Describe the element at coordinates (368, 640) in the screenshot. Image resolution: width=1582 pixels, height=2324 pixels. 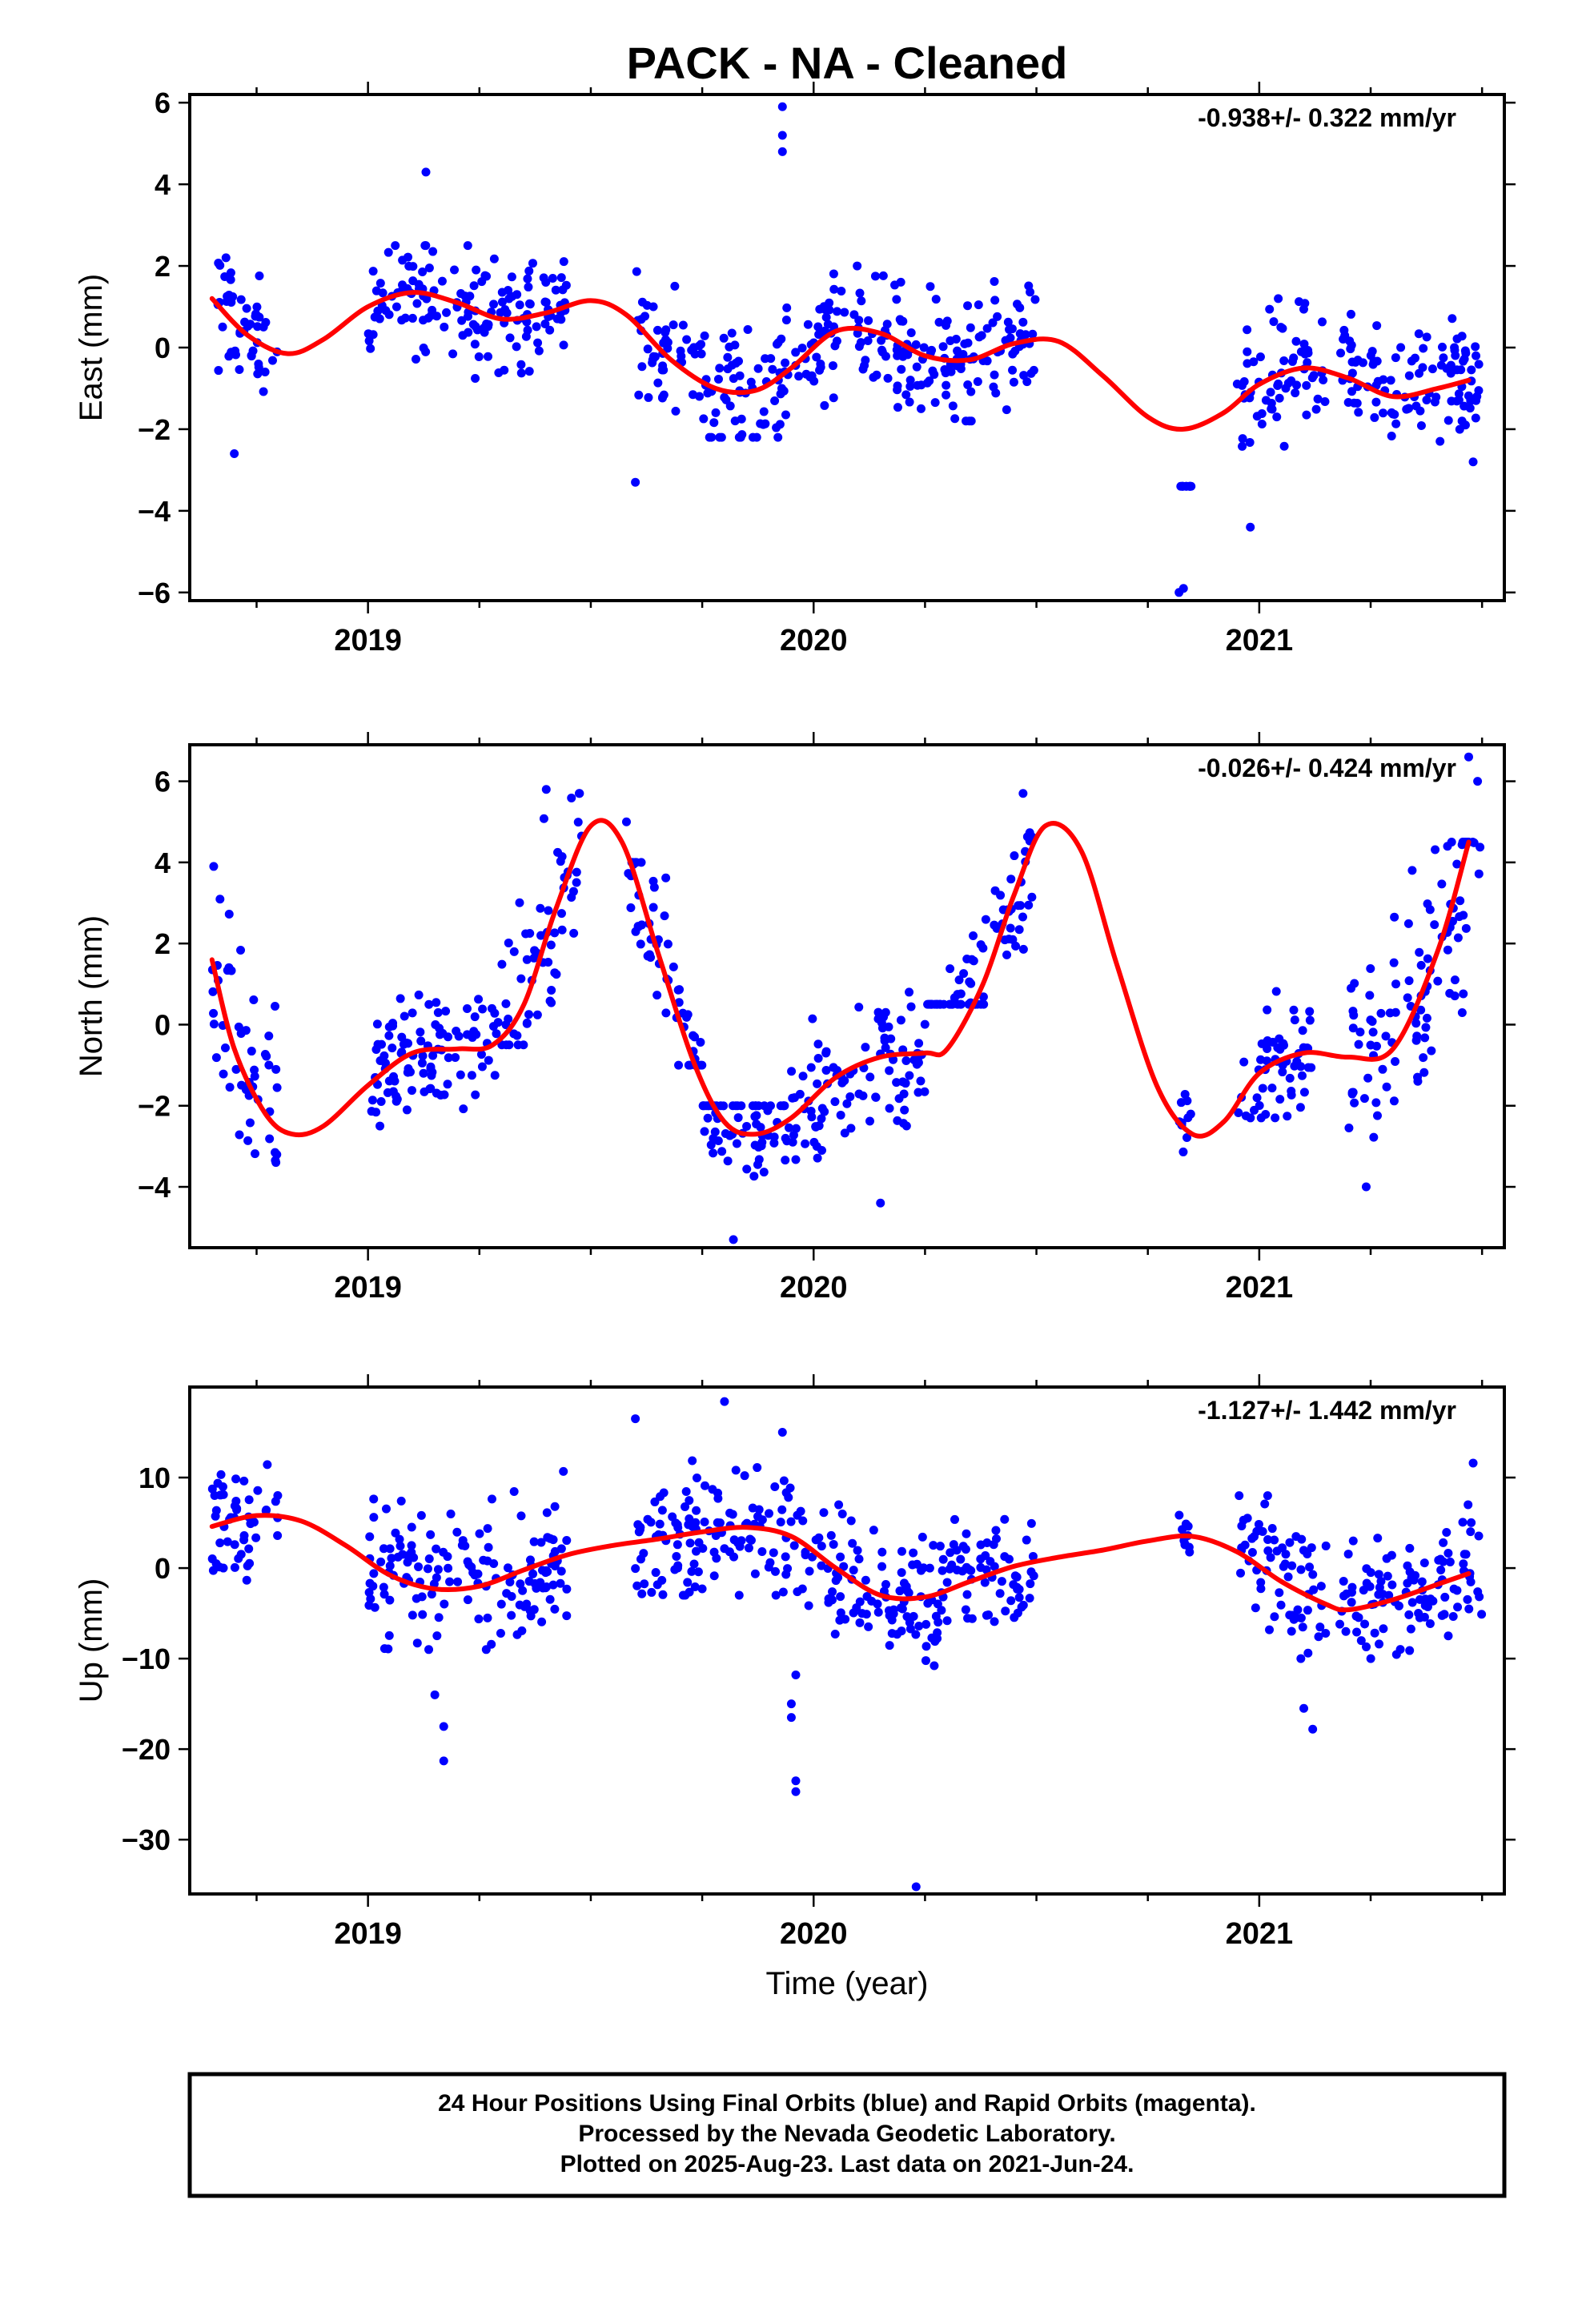
I see `x-tick-label: 2019` at that location.